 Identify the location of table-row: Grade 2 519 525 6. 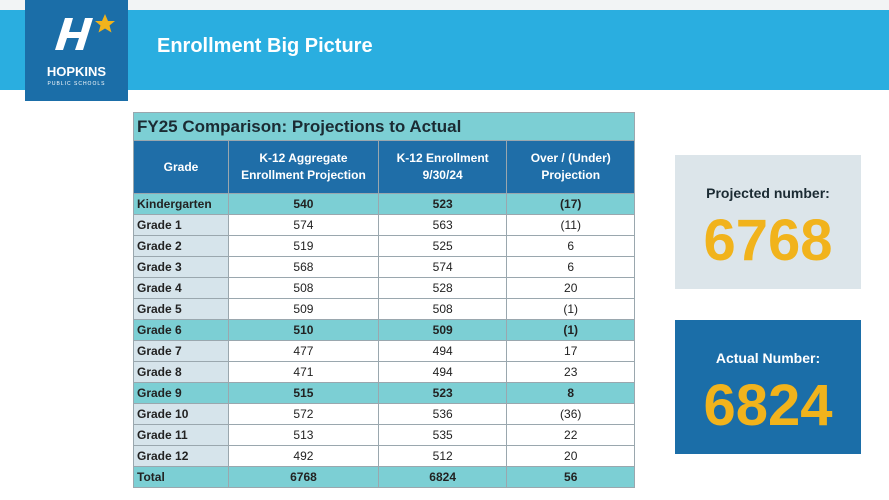
(383, 246).